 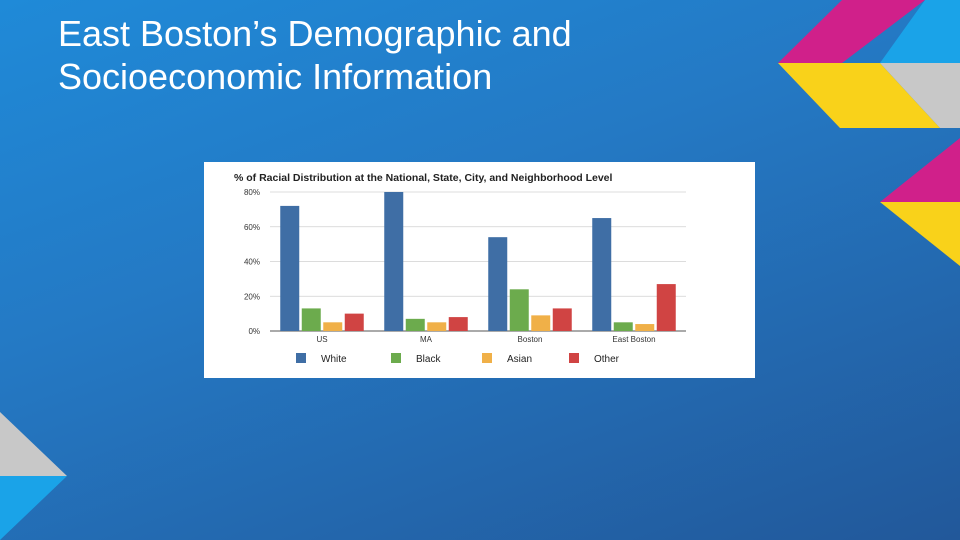 What do you see at coordinates (315, 33) in the screenshot?
I see `slide-title-line-1: East Boston’s Demographic and` at bounding box center [315, 33].